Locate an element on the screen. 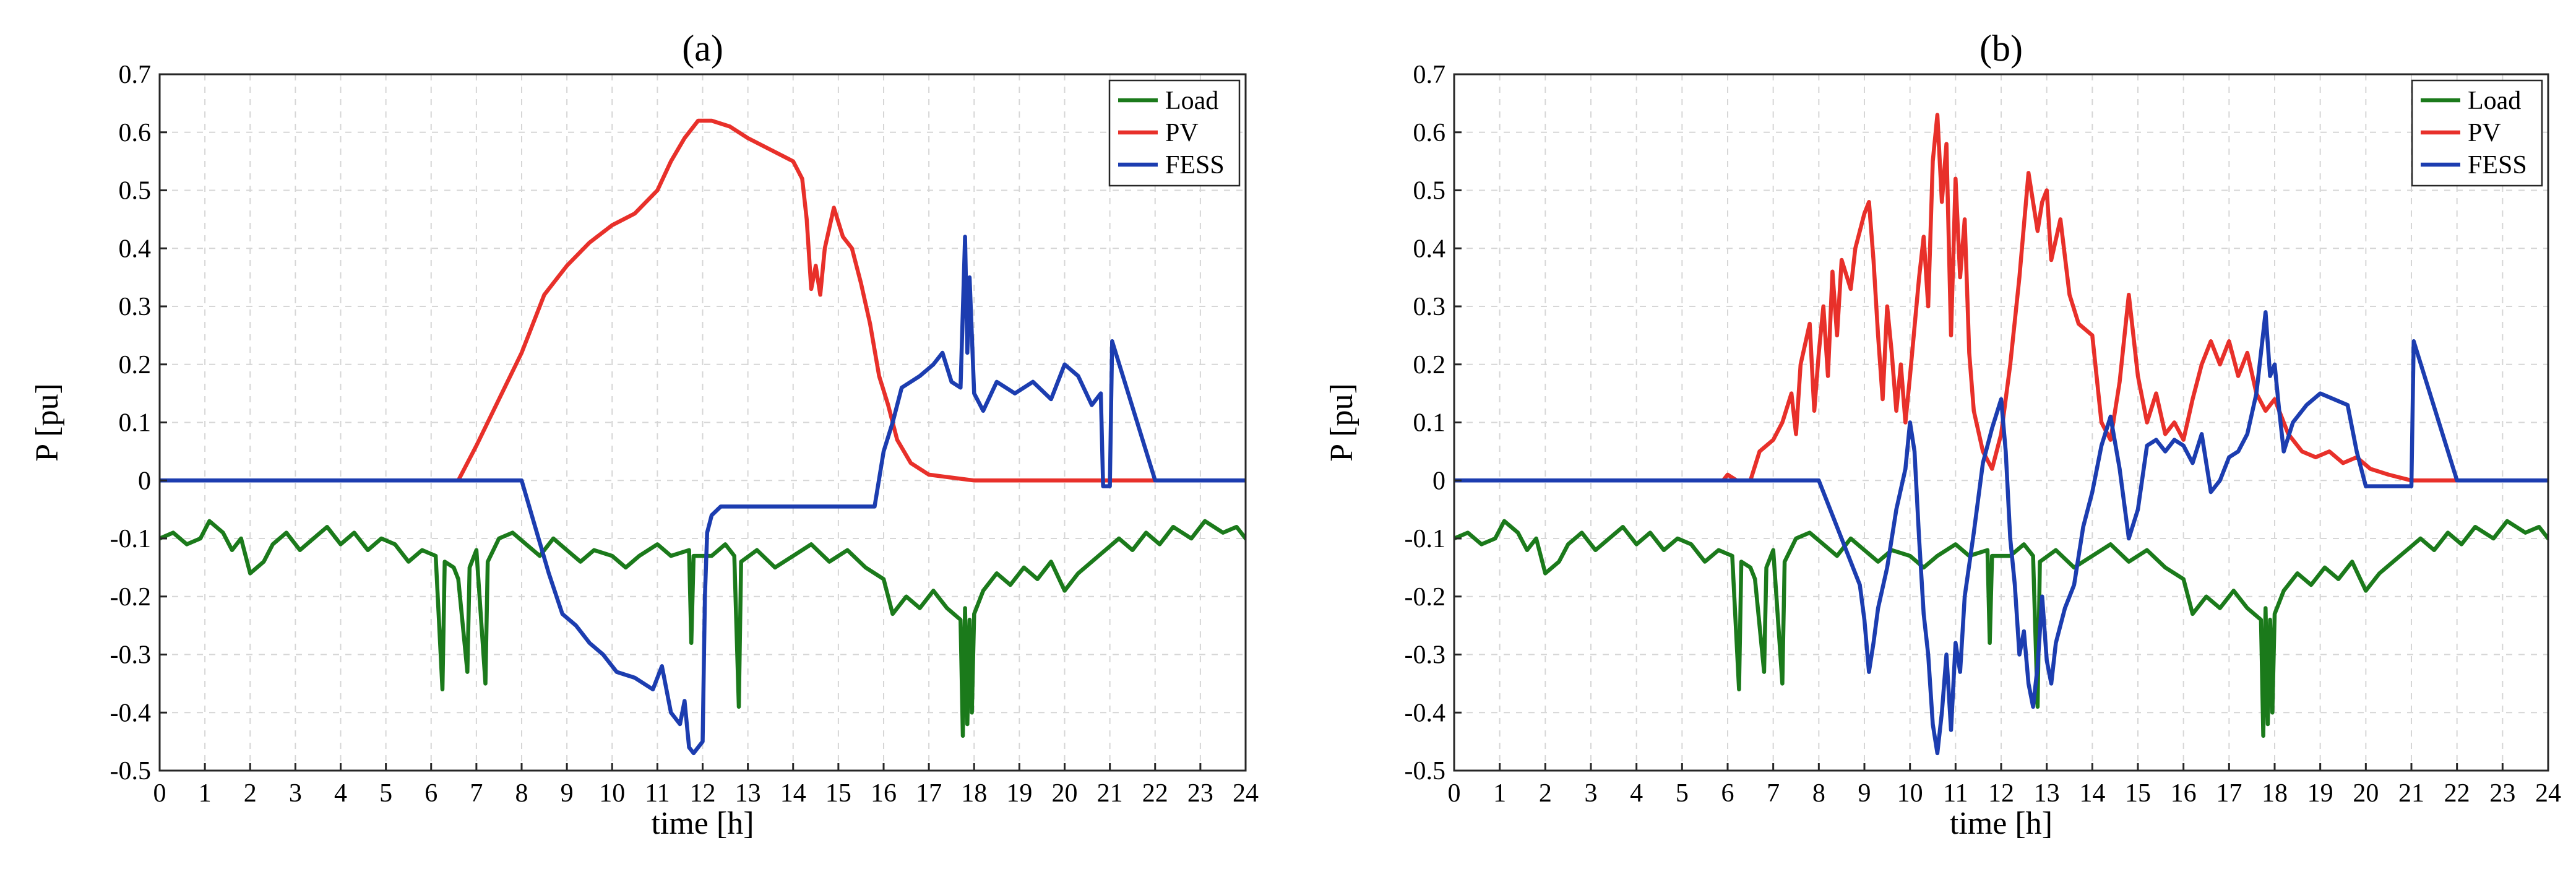 The width and height of the screenshot is (2576, 869). y-tick-label: -0.5 is located at coordinates (131, 771).